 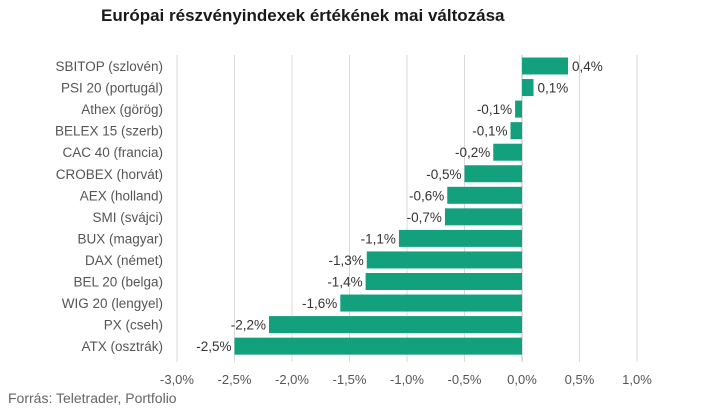 What do you see at coordinates (345, 260) in the screenshot?
I see `value-label: -1,3%` at bounding box center [345, 260].